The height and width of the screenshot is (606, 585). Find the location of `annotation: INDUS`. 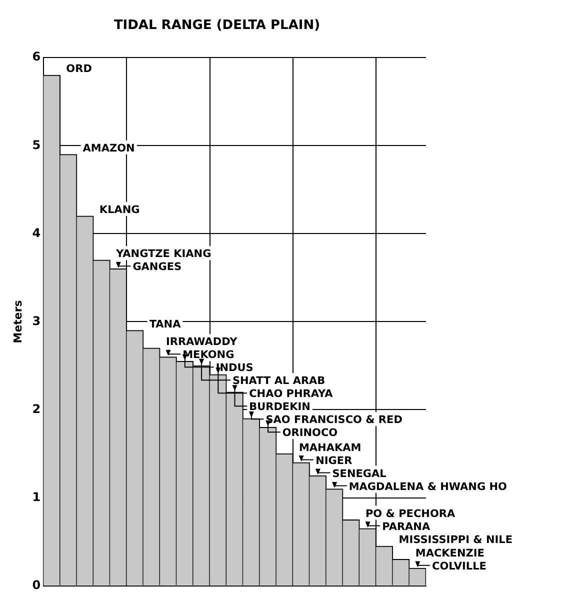

annotation: INDUS is located at coordinates (235, 368).